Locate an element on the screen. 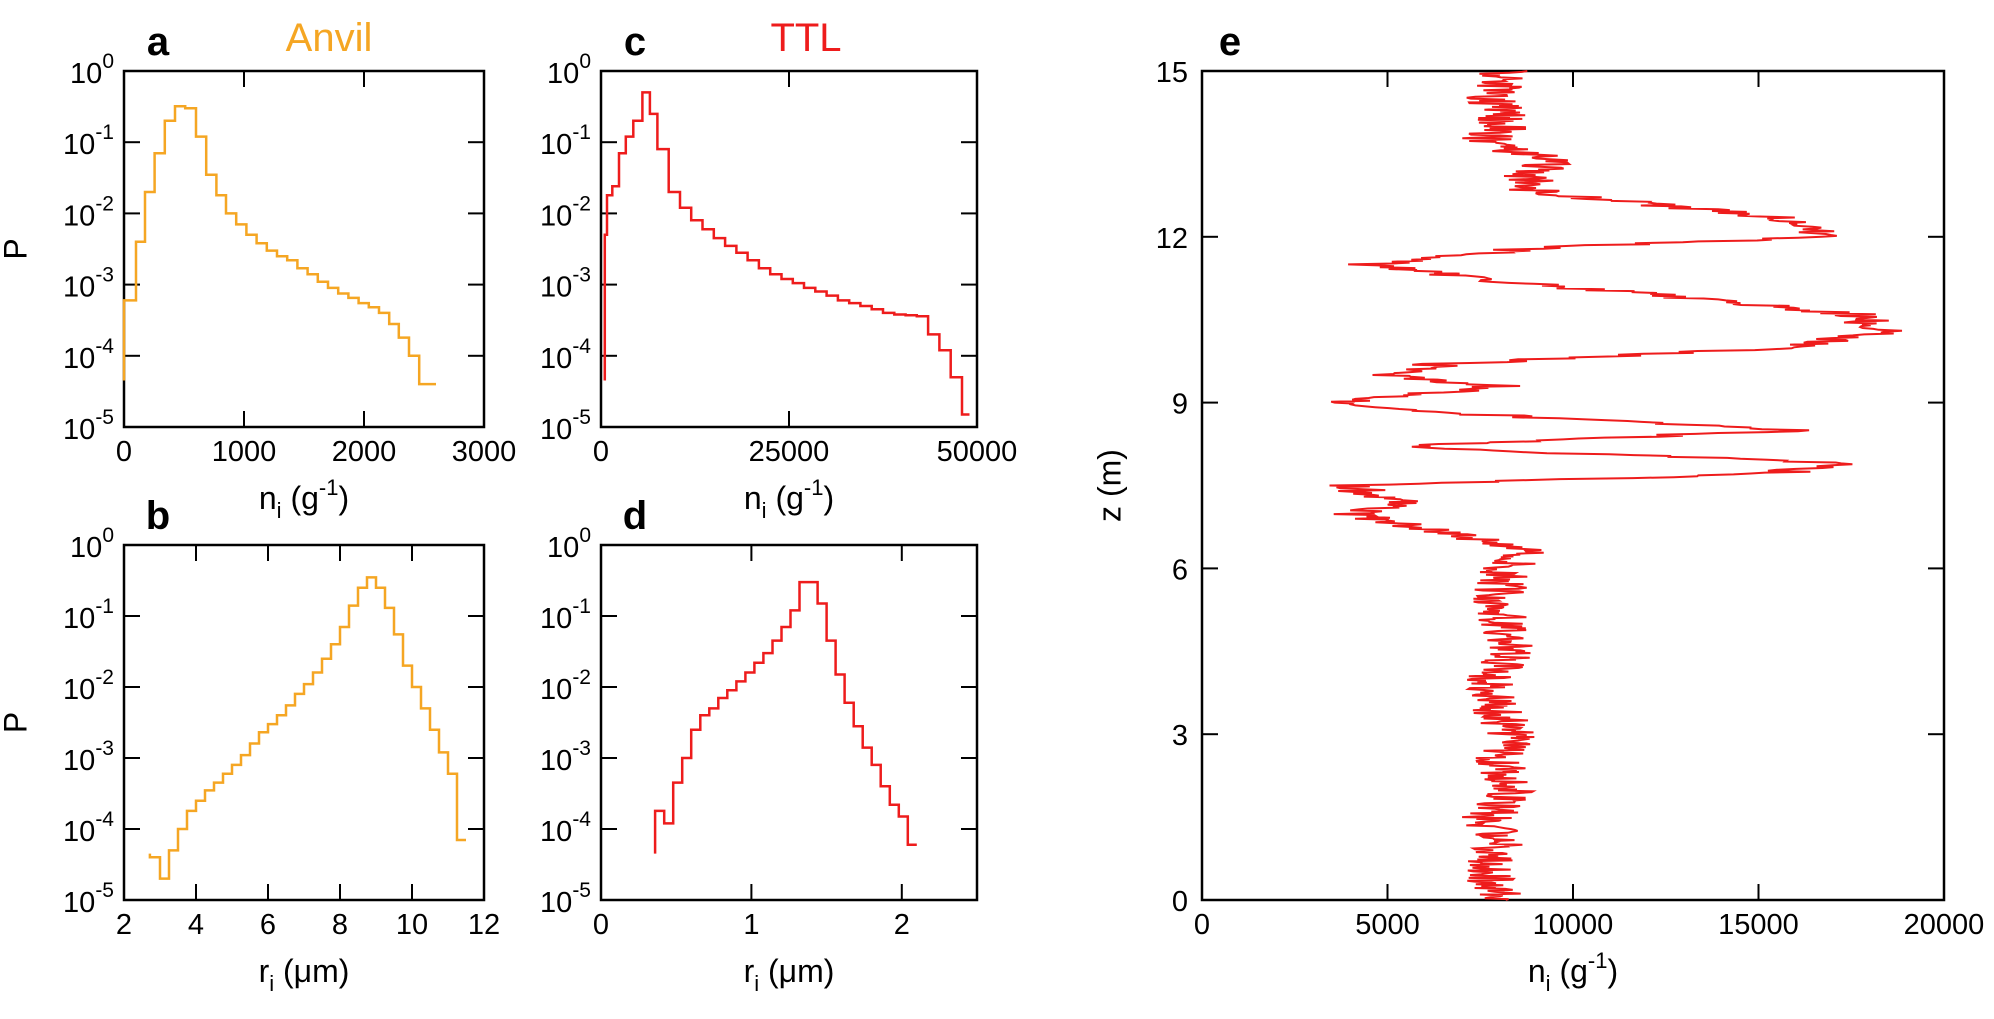 The width and height of the screenshot is (1994, 1019). y-tick-label: 15 is located at coordinates (1172, 73).